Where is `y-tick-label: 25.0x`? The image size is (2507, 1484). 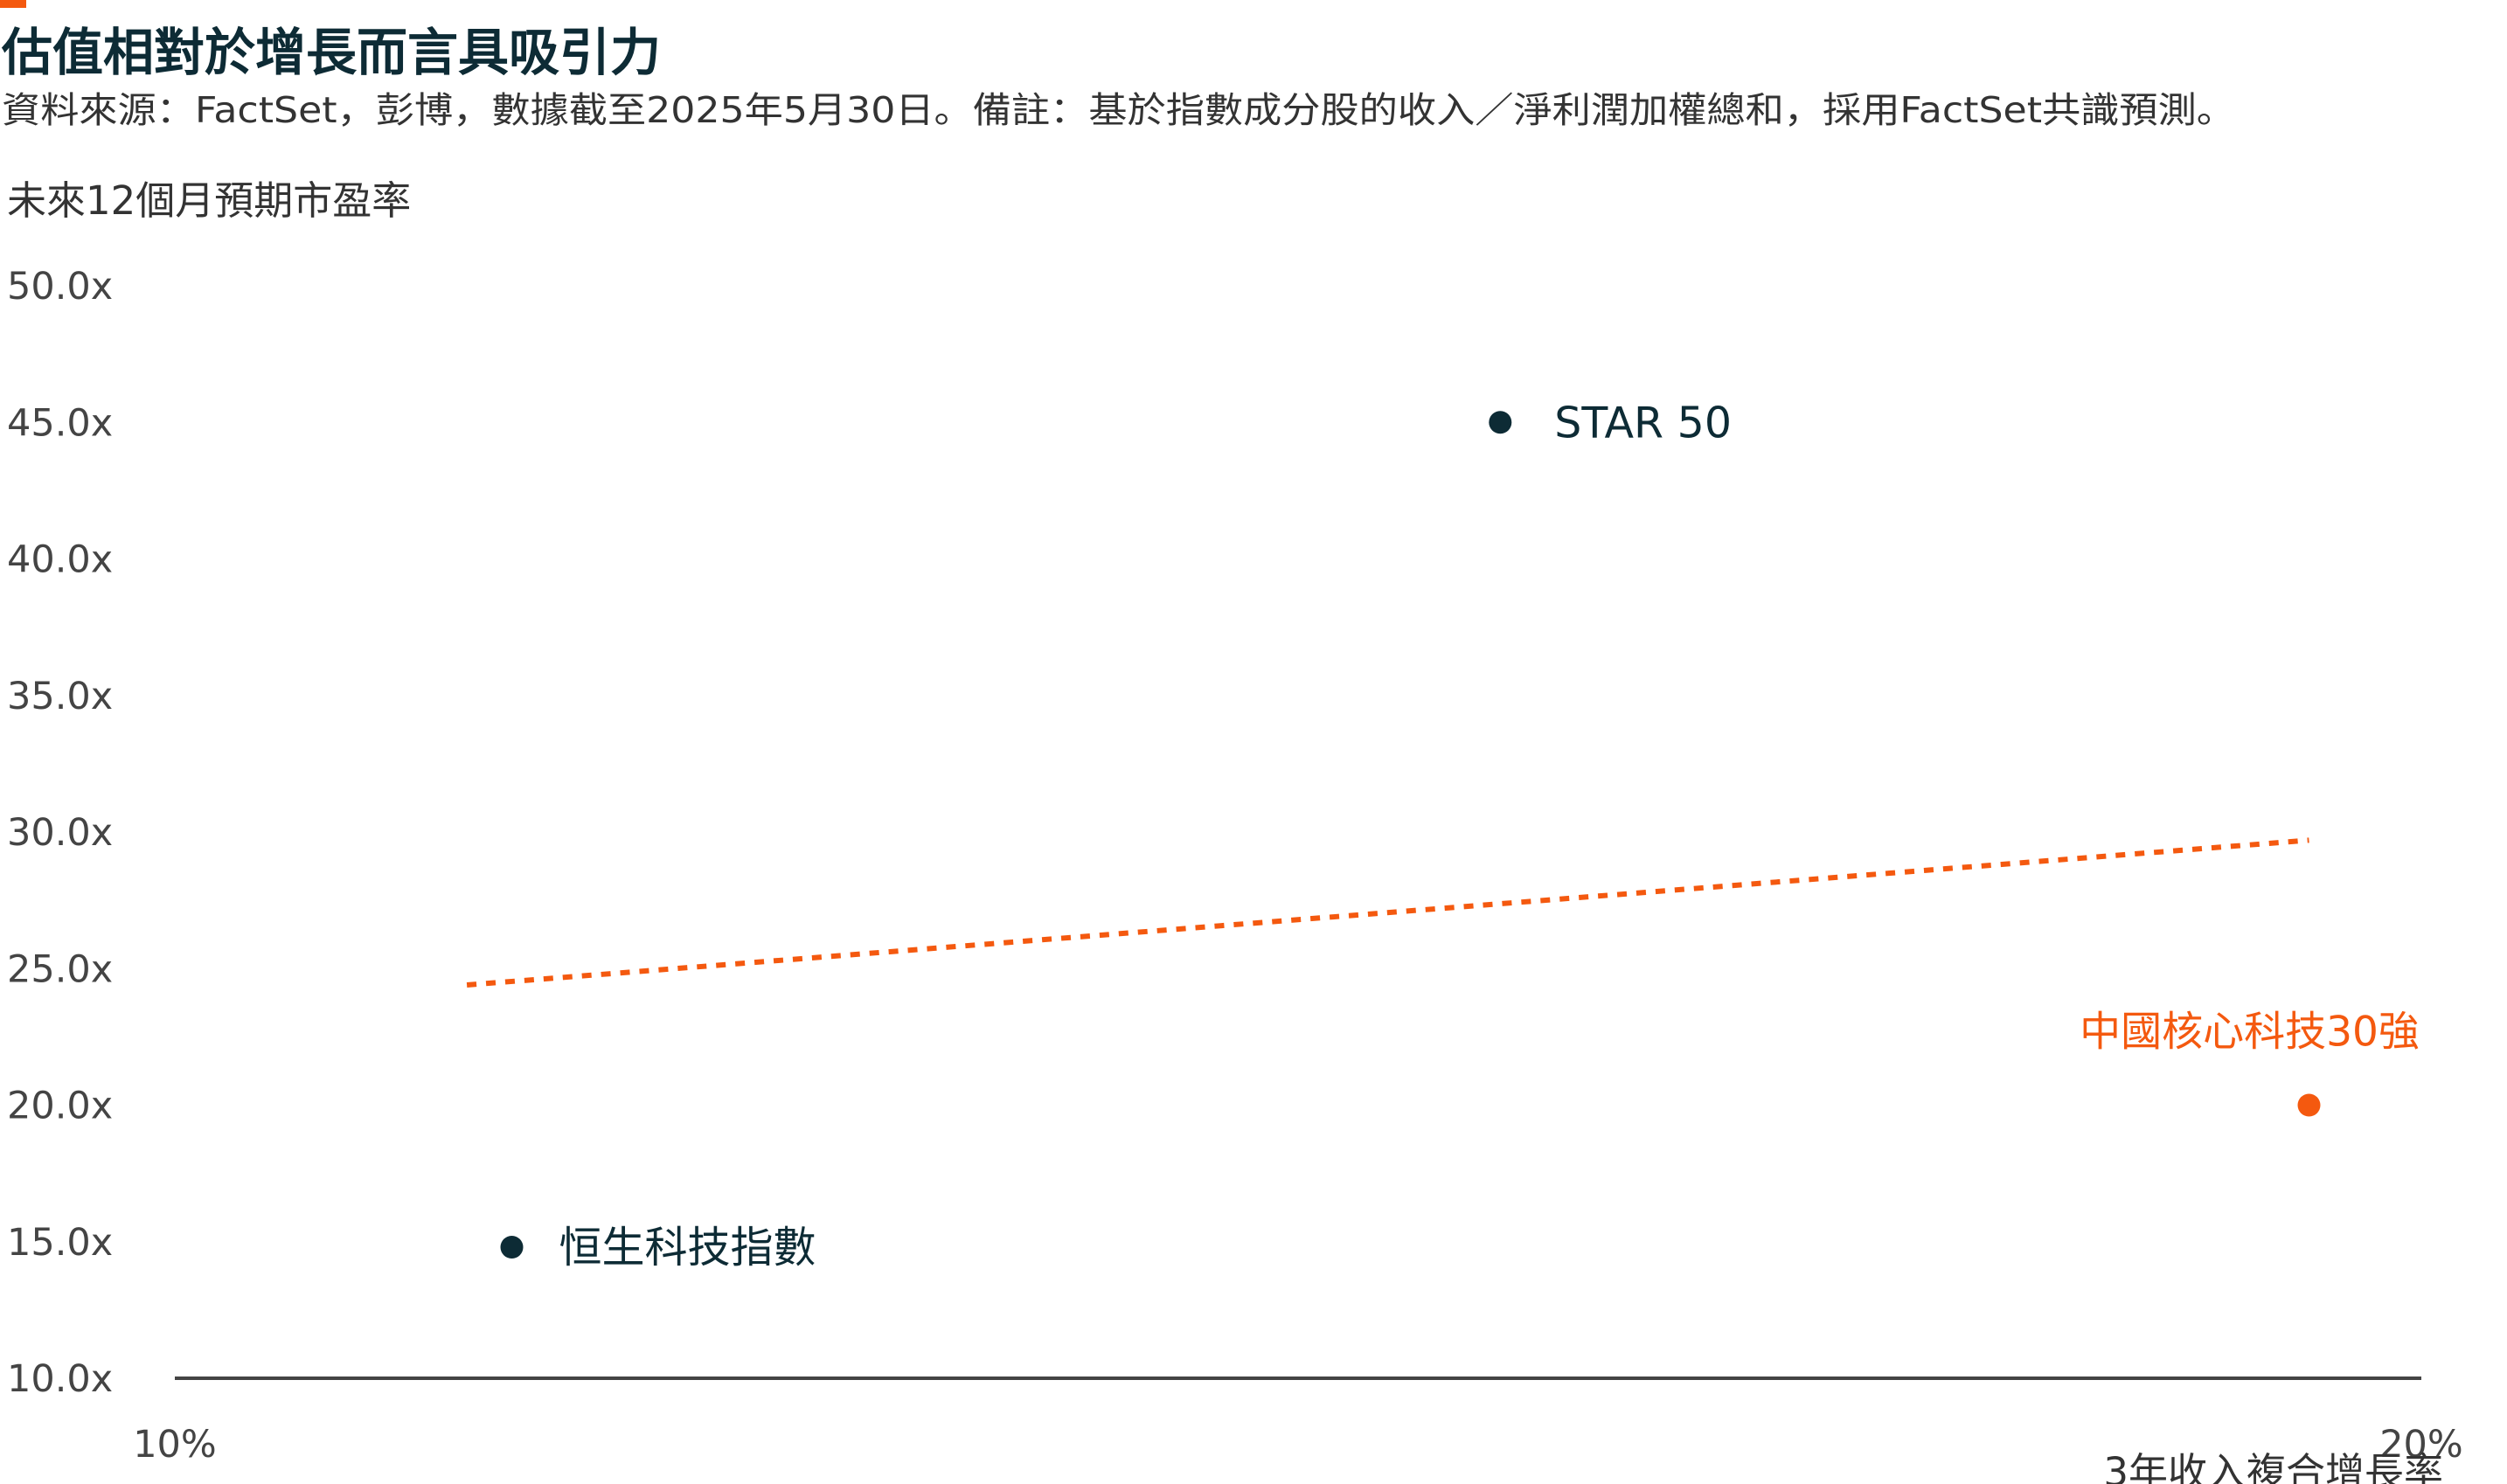 y-tick-label: 25.0x is located at coordinates (60, 969).